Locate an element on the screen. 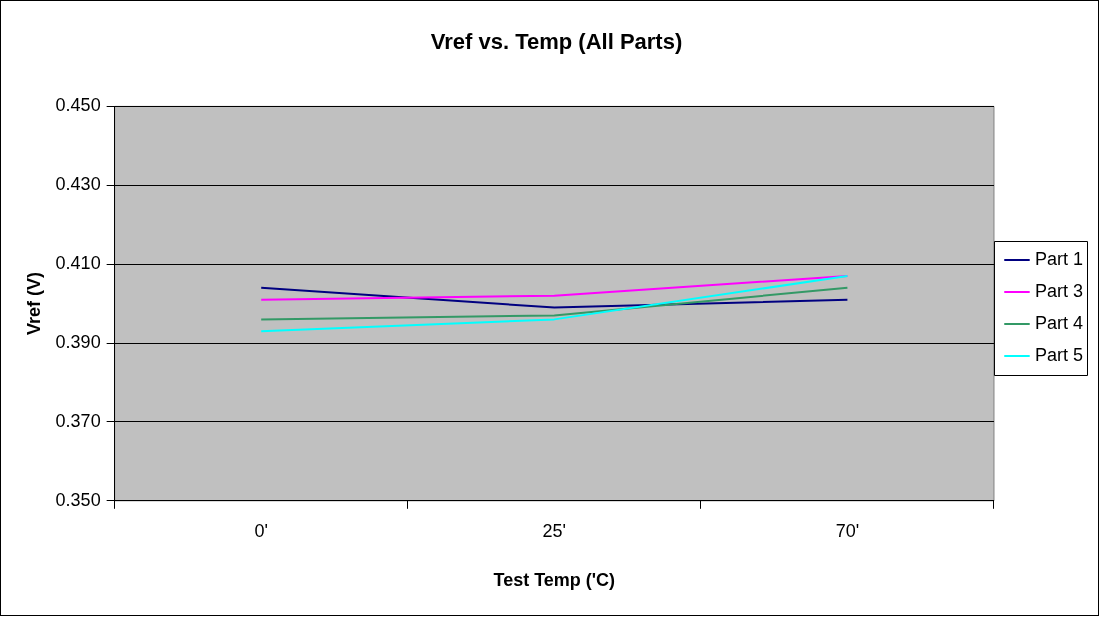  y-tick-label: 0.350 is located at coordinates (78, 499).